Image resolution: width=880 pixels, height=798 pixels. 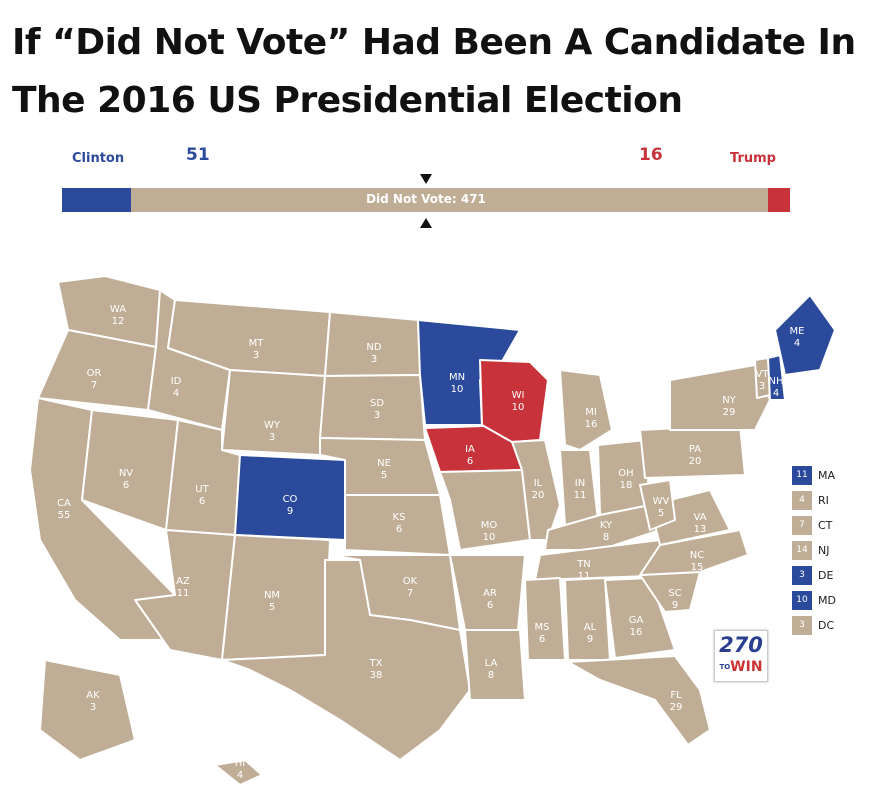 I want to click on state-ev-al: 9, so click(x=590, y=639).